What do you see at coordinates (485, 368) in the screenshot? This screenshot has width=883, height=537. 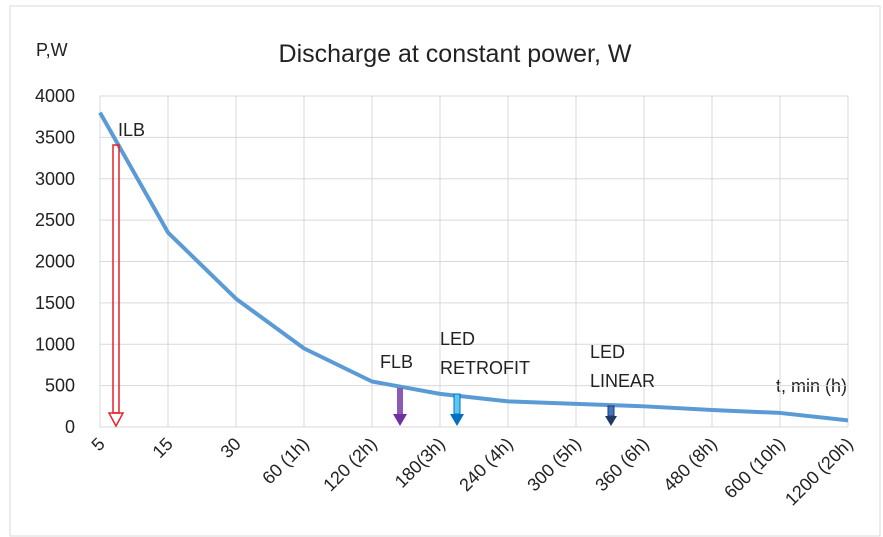 I see `annotation-line: RETROFIT` at bounding box center [485, 368].